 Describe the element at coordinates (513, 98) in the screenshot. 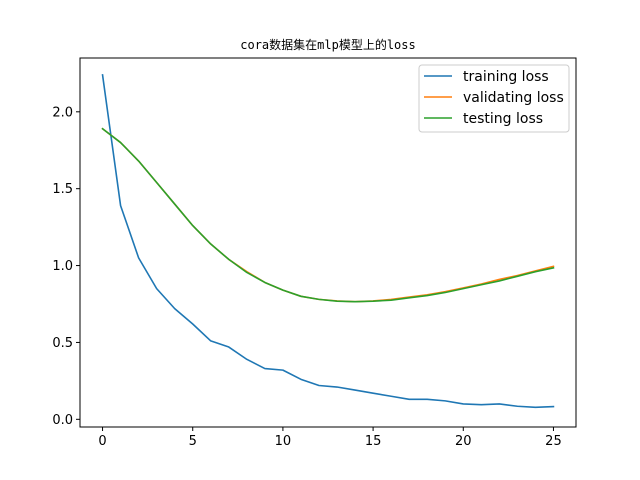

I see `legend-label: validating loss` at that location.